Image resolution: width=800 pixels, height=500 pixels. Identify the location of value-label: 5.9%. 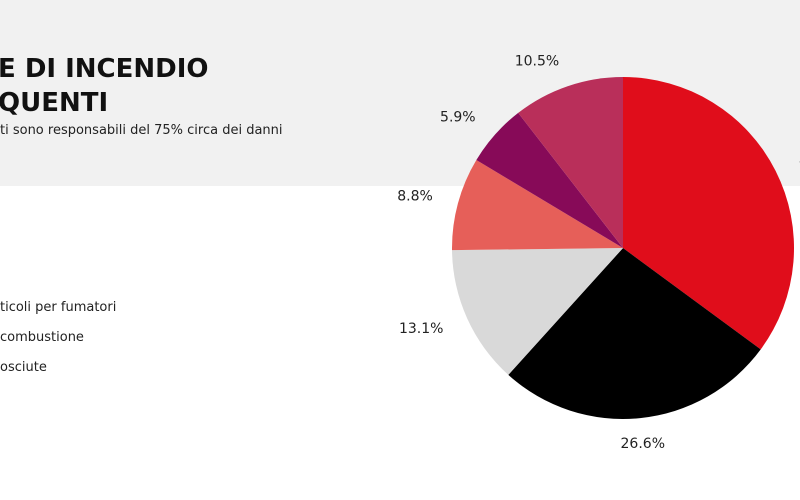
(458, 117).